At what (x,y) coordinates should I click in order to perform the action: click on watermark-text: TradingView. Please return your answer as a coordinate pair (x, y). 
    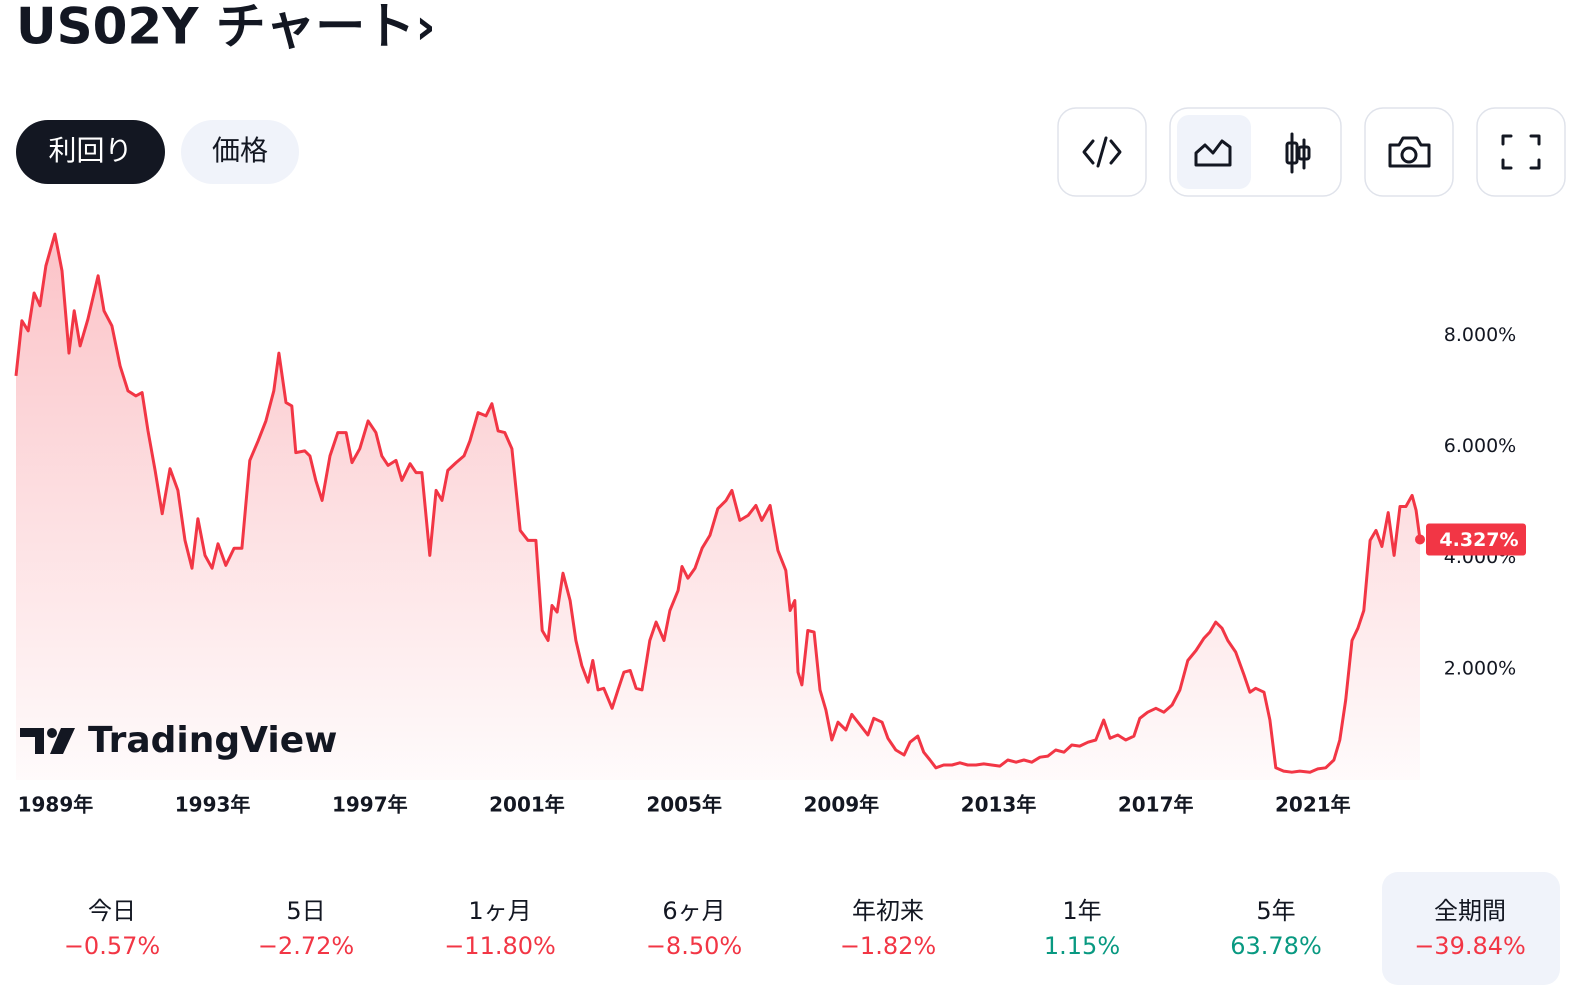
    Looking at the image, I should click on (212, 740).